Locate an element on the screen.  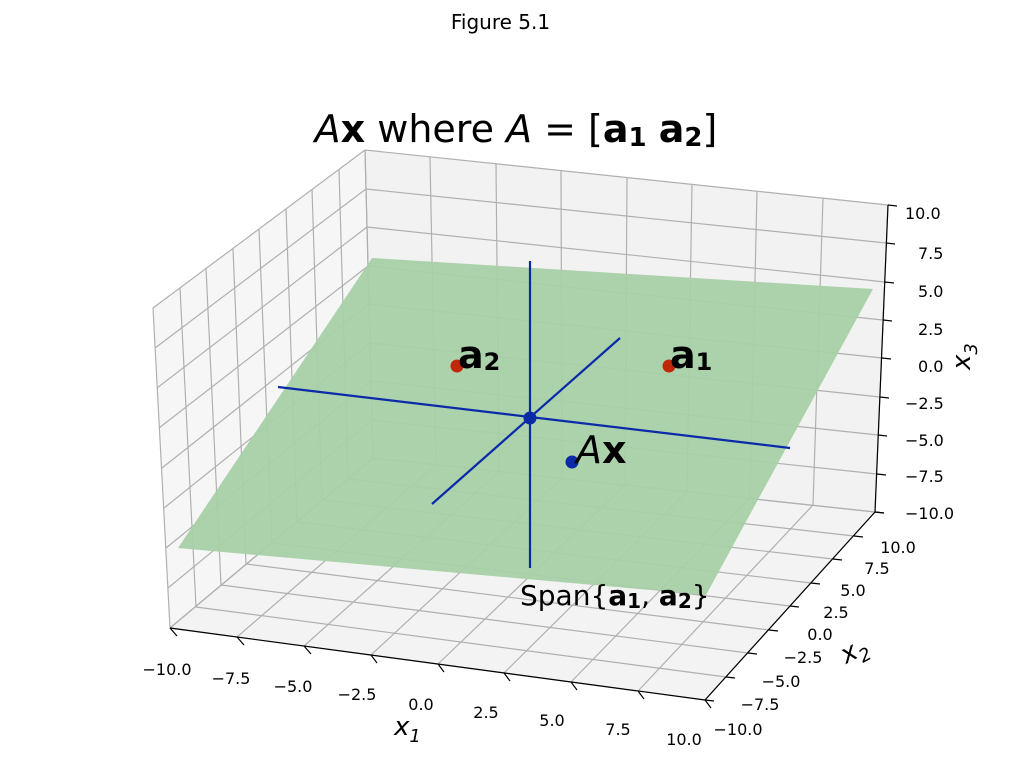
z-tick-label: −5.0 is located at coordinates (924, 440).